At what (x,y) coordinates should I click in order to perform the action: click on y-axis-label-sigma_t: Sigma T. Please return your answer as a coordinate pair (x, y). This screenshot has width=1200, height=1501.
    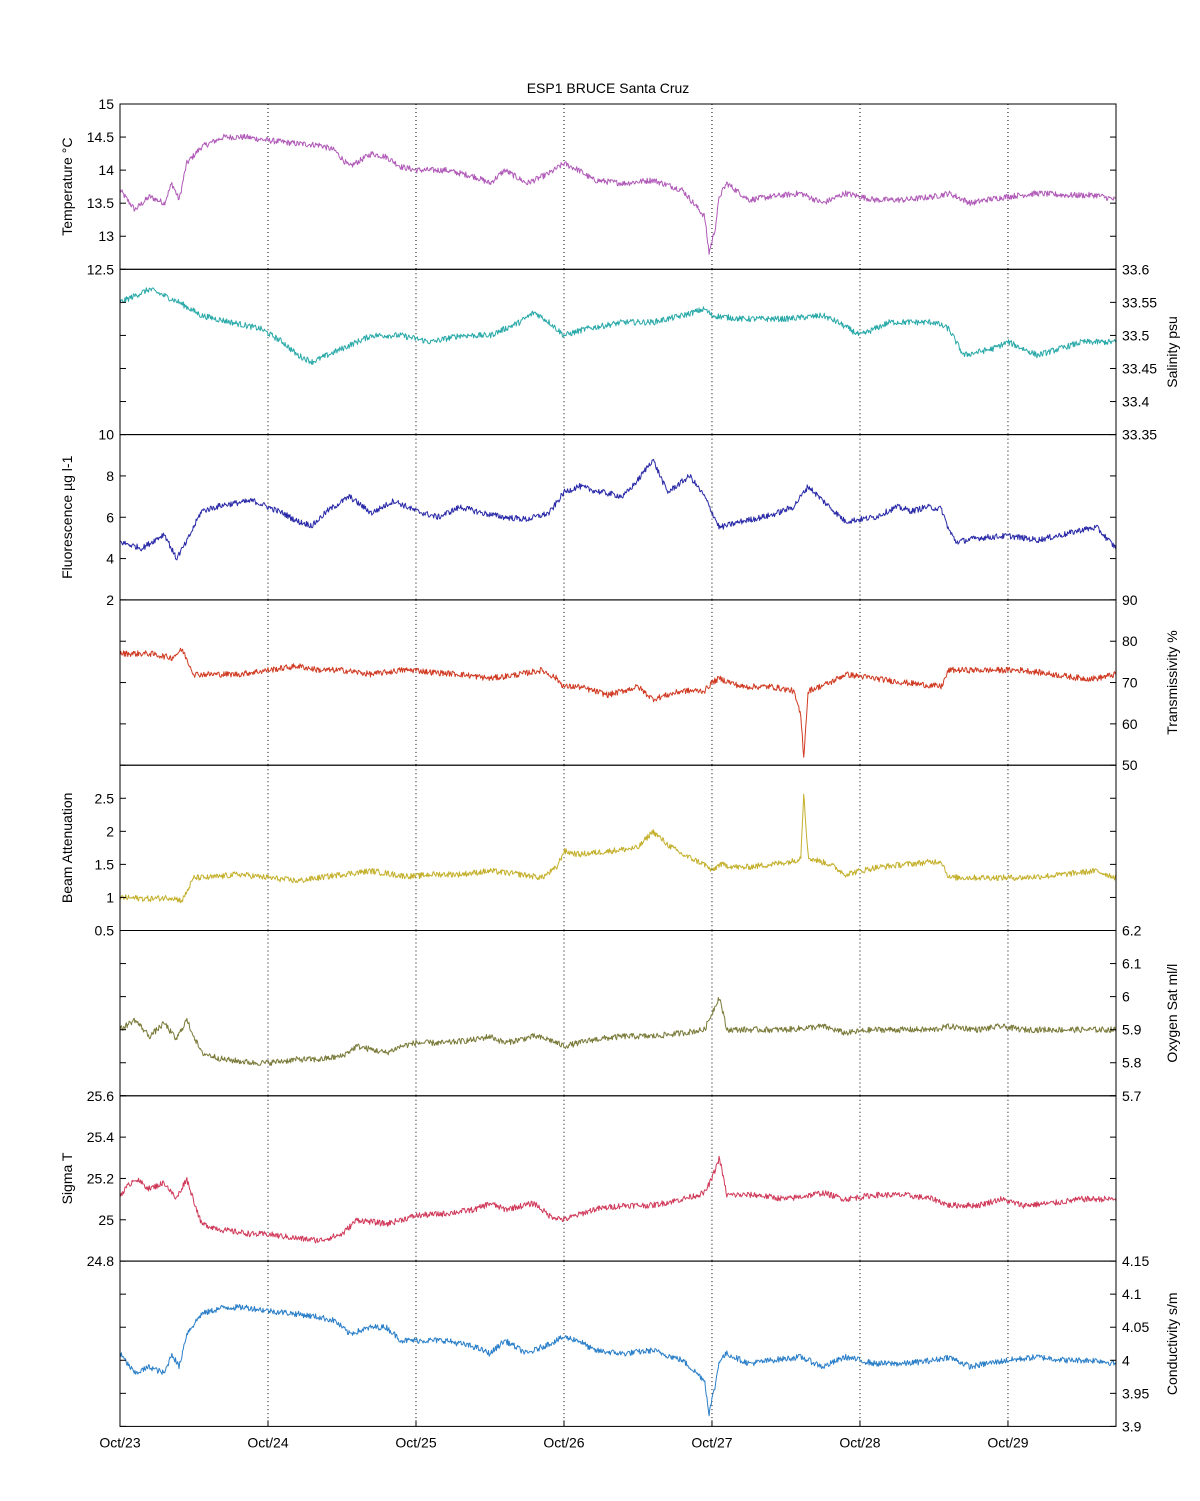
    Looking at the image, I should click on (67, 1178).